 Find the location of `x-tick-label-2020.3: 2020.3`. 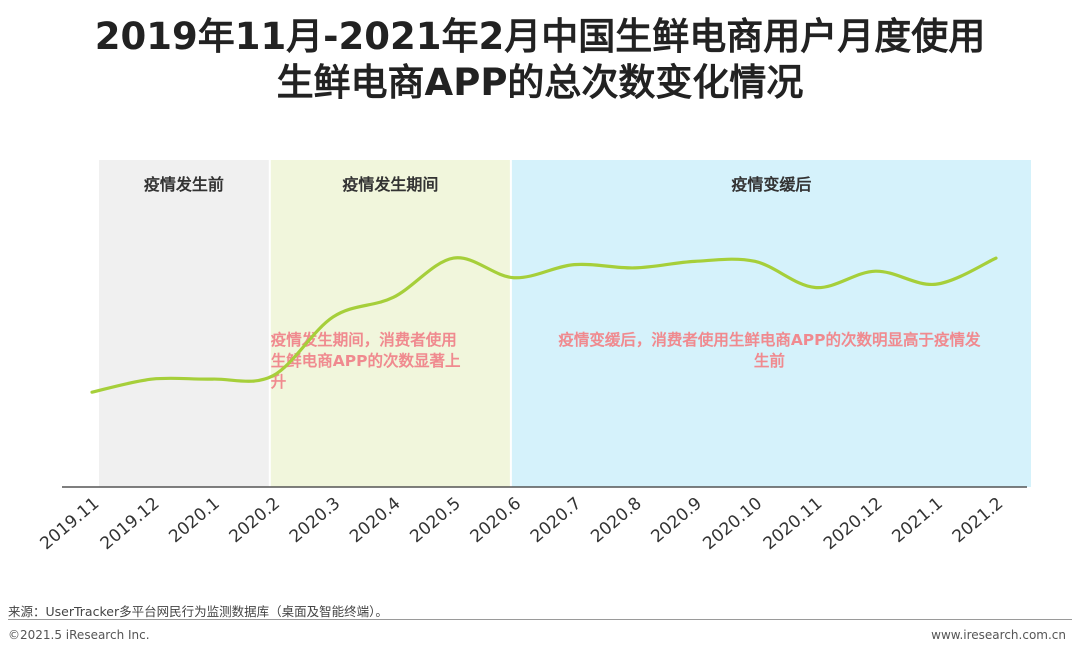

x-tick-label-2020.3: 2020.3 is located at coordinates (315, 521).